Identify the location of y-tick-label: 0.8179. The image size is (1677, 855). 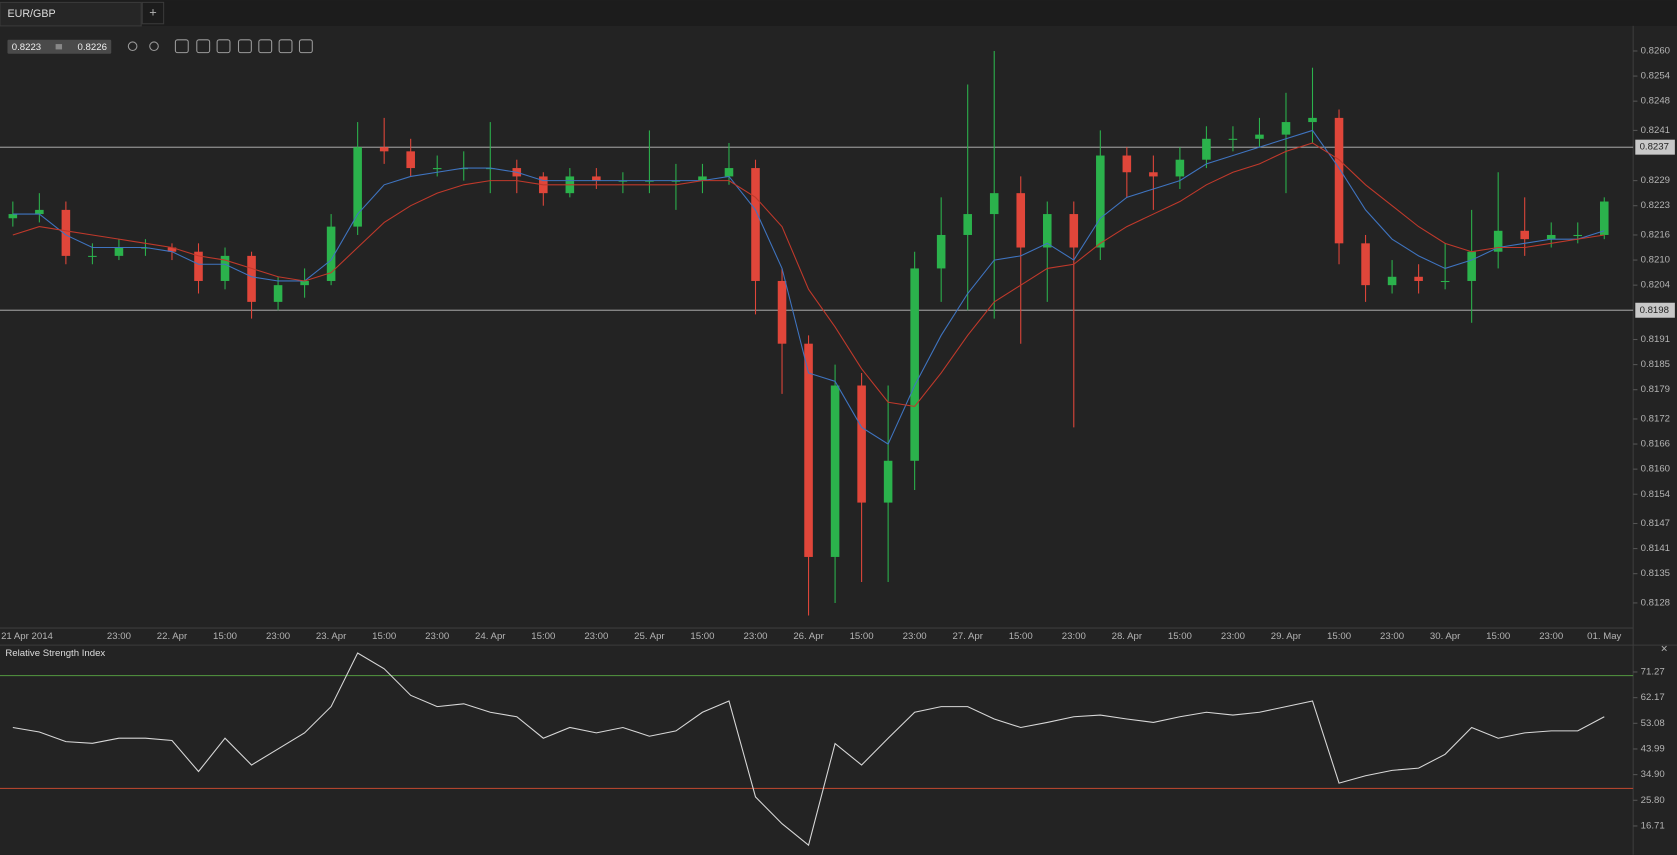
(1655, 389).